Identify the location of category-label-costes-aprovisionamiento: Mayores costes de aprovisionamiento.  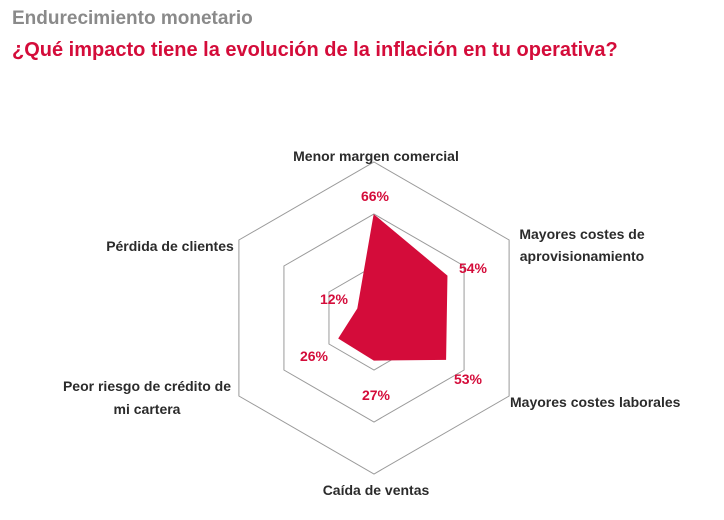
(581, 245).